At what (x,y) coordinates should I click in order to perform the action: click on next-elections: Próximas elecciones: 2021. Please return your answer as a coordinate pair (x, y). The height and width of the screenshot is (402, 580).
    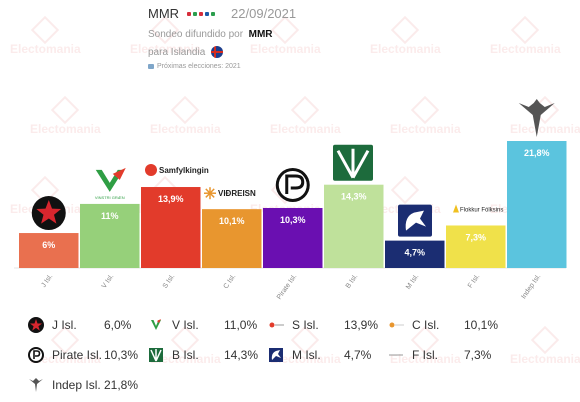
    Looking at the image, I should click on (199, 66).